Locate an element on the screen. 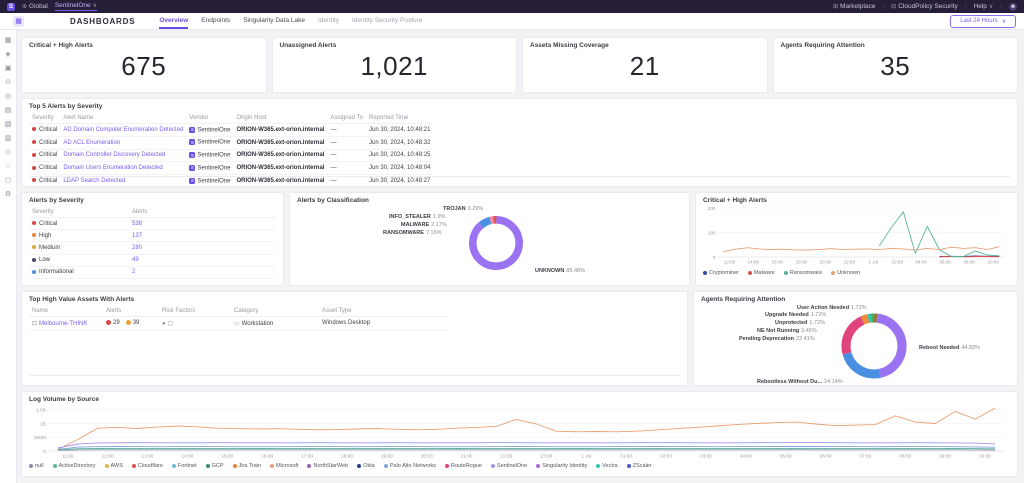 This screenshot has width=1024, height=483. user-avatar: ☻ is located at coordinates (1013, 6).